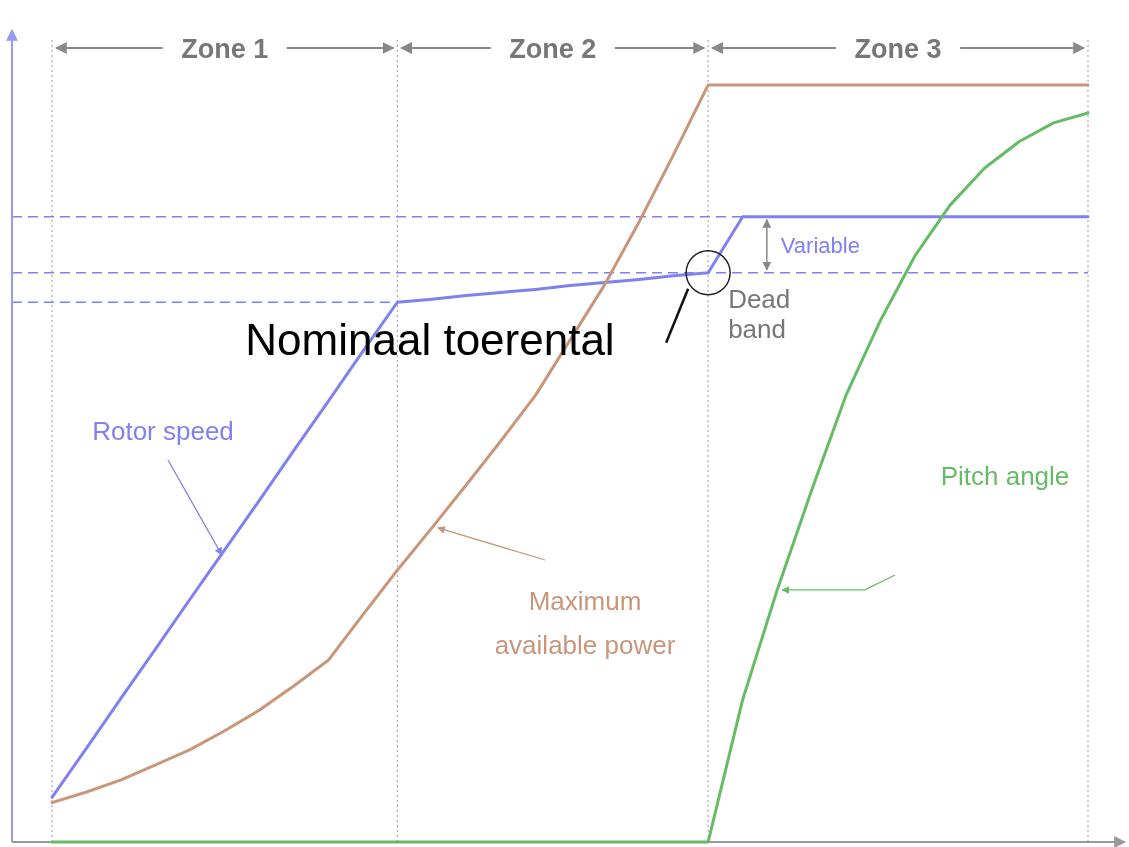 The image size is (1129, 847). Describe the element at coordinates (820, 245) in the screenshot. I see `annotation: Variable` at that location.